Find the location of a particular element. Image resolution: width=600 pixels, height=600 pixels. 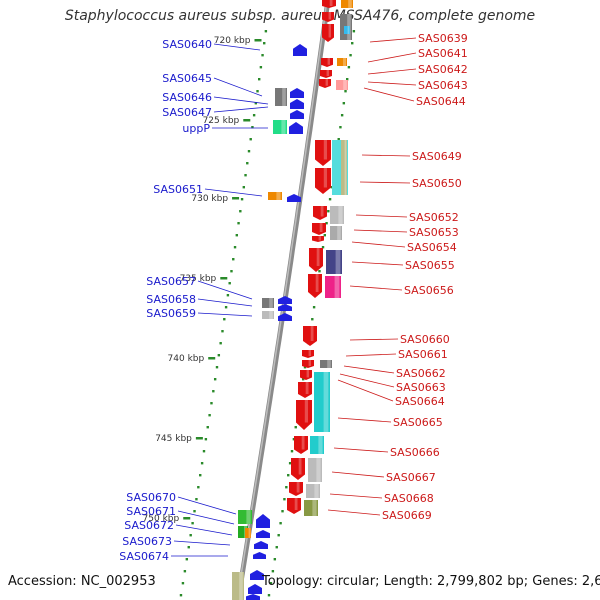

gene-label-right: SAS0649 is located at coordinates (437, 156).